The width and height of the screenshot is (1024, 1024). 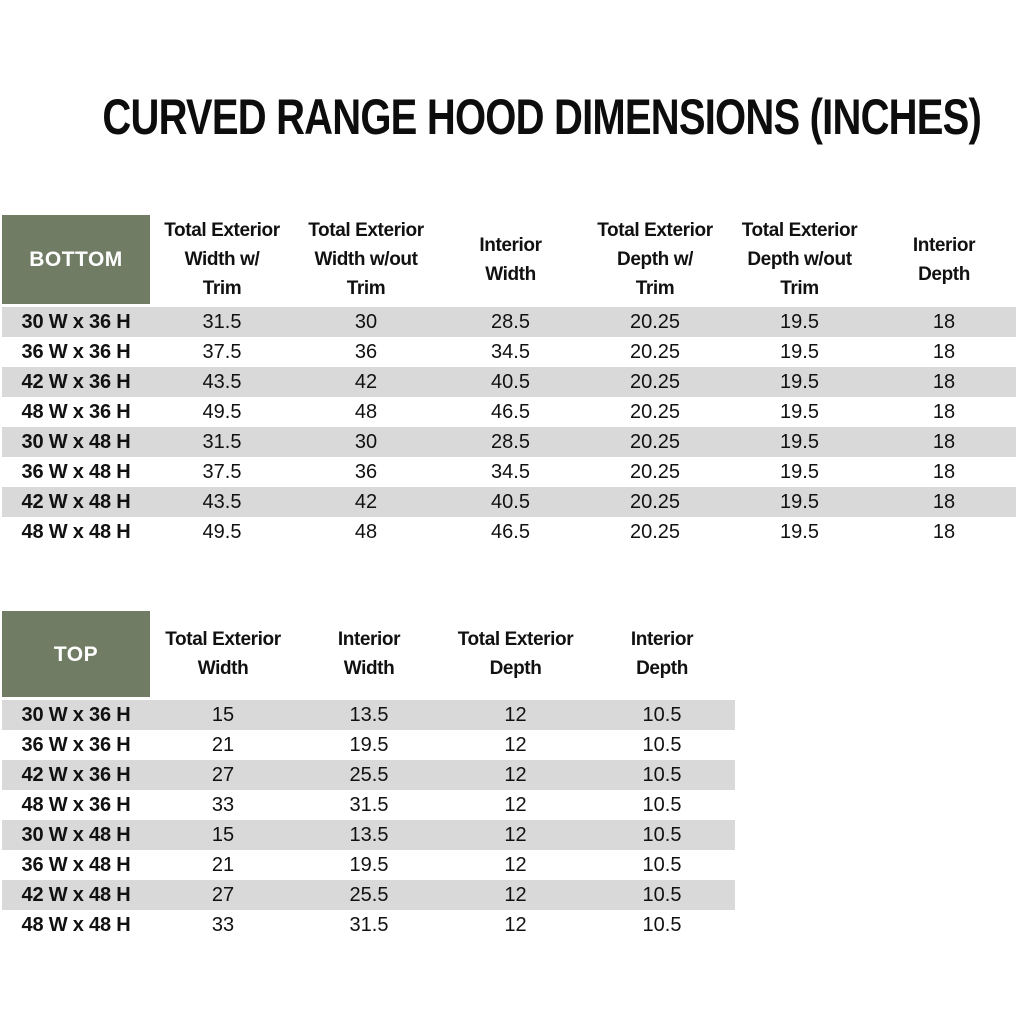 What do you see at coordinates (223, 655) in the screenshot?
I see `column-header: Total Exterior Width` at bounding box center [223, 655].